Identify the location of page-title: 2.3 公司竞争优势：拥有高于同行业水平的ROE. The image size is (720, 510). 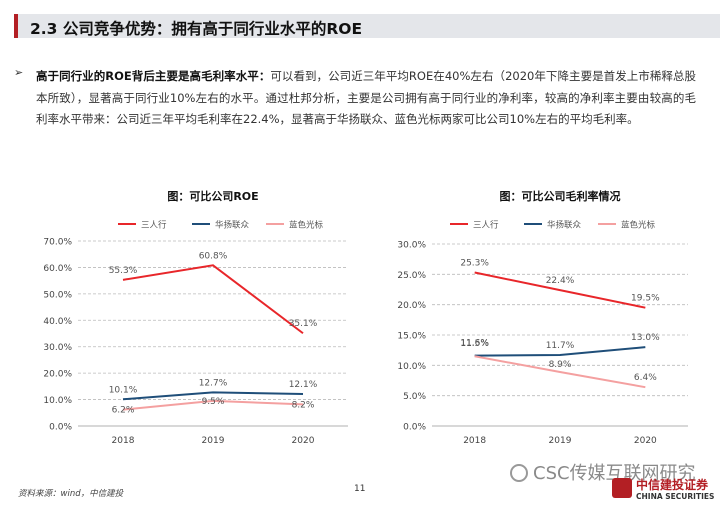
(196, 29).